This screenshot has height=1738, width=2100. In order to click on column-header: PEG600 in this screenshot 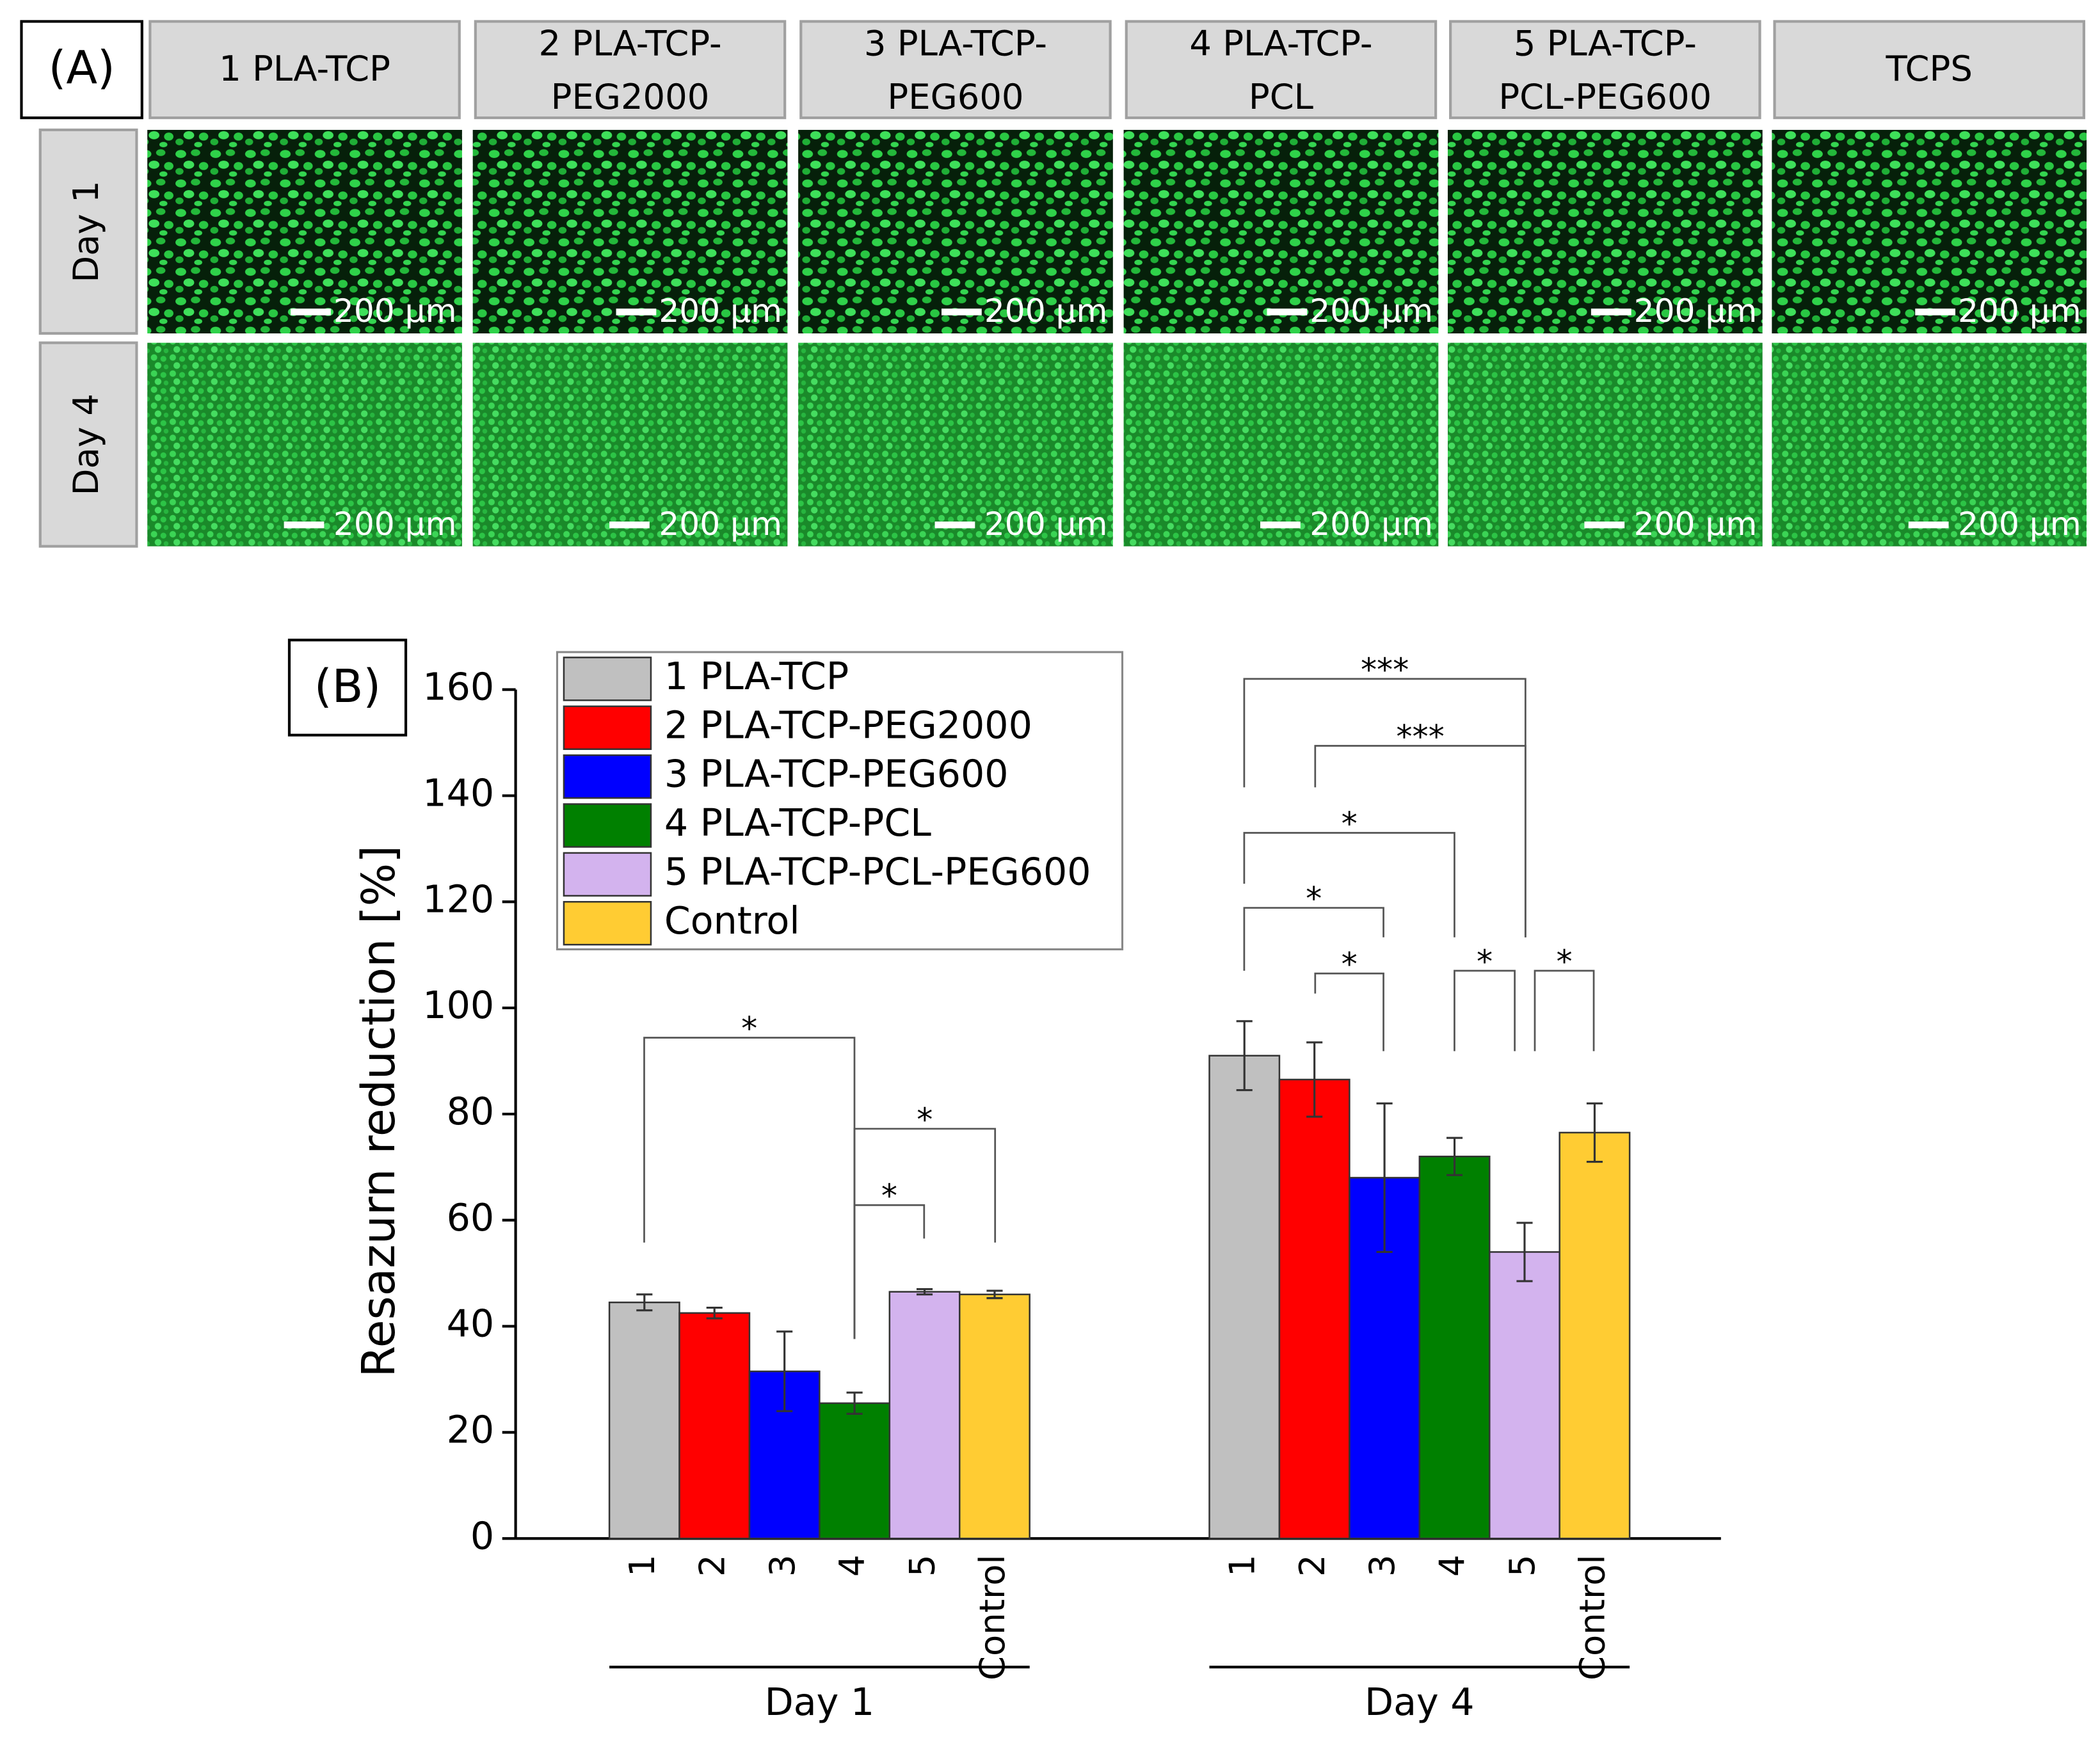, I will do `click(955, 97)`.